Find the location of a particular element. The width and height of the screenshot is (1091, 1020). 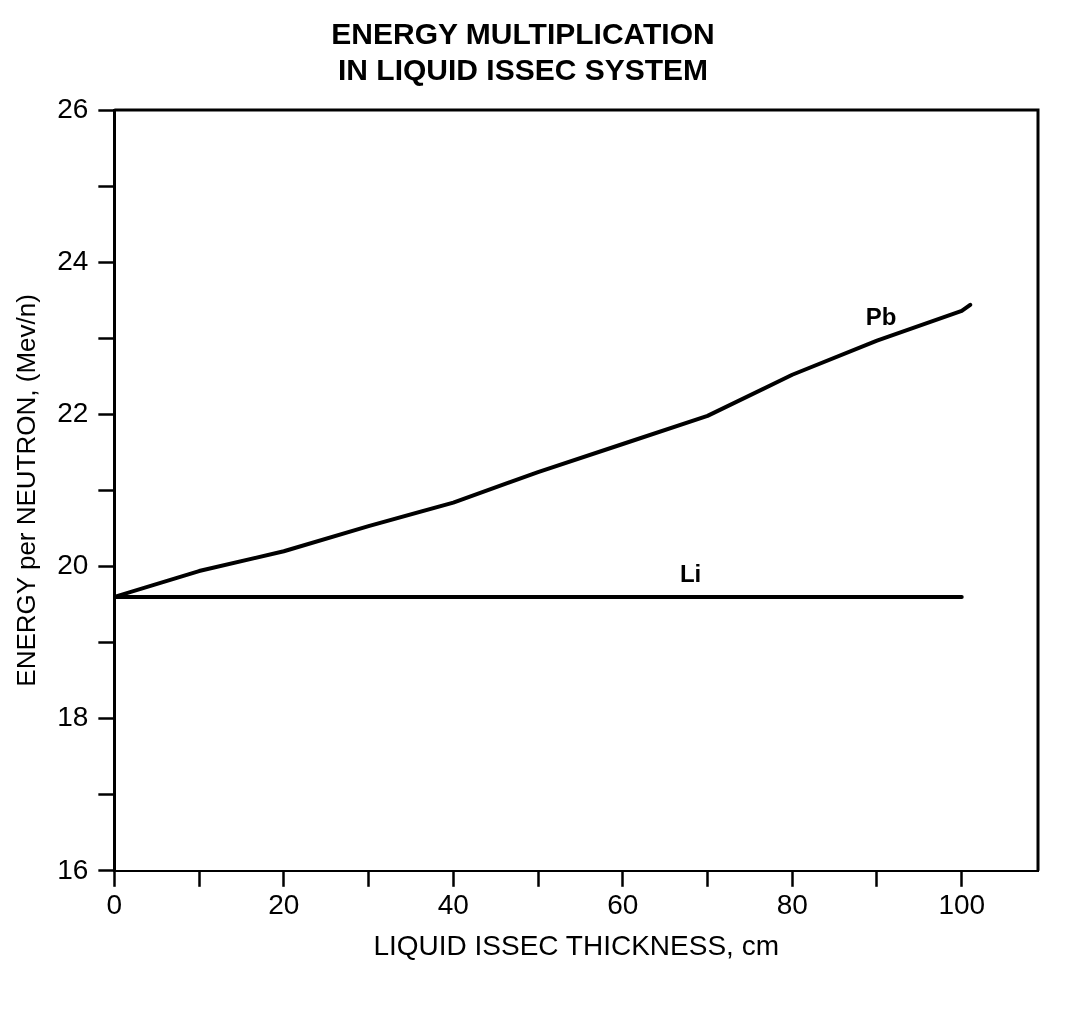

y-axis-title: ENERGY per NEUTRON, (Mev/n) is located at coordinates (25, 490).